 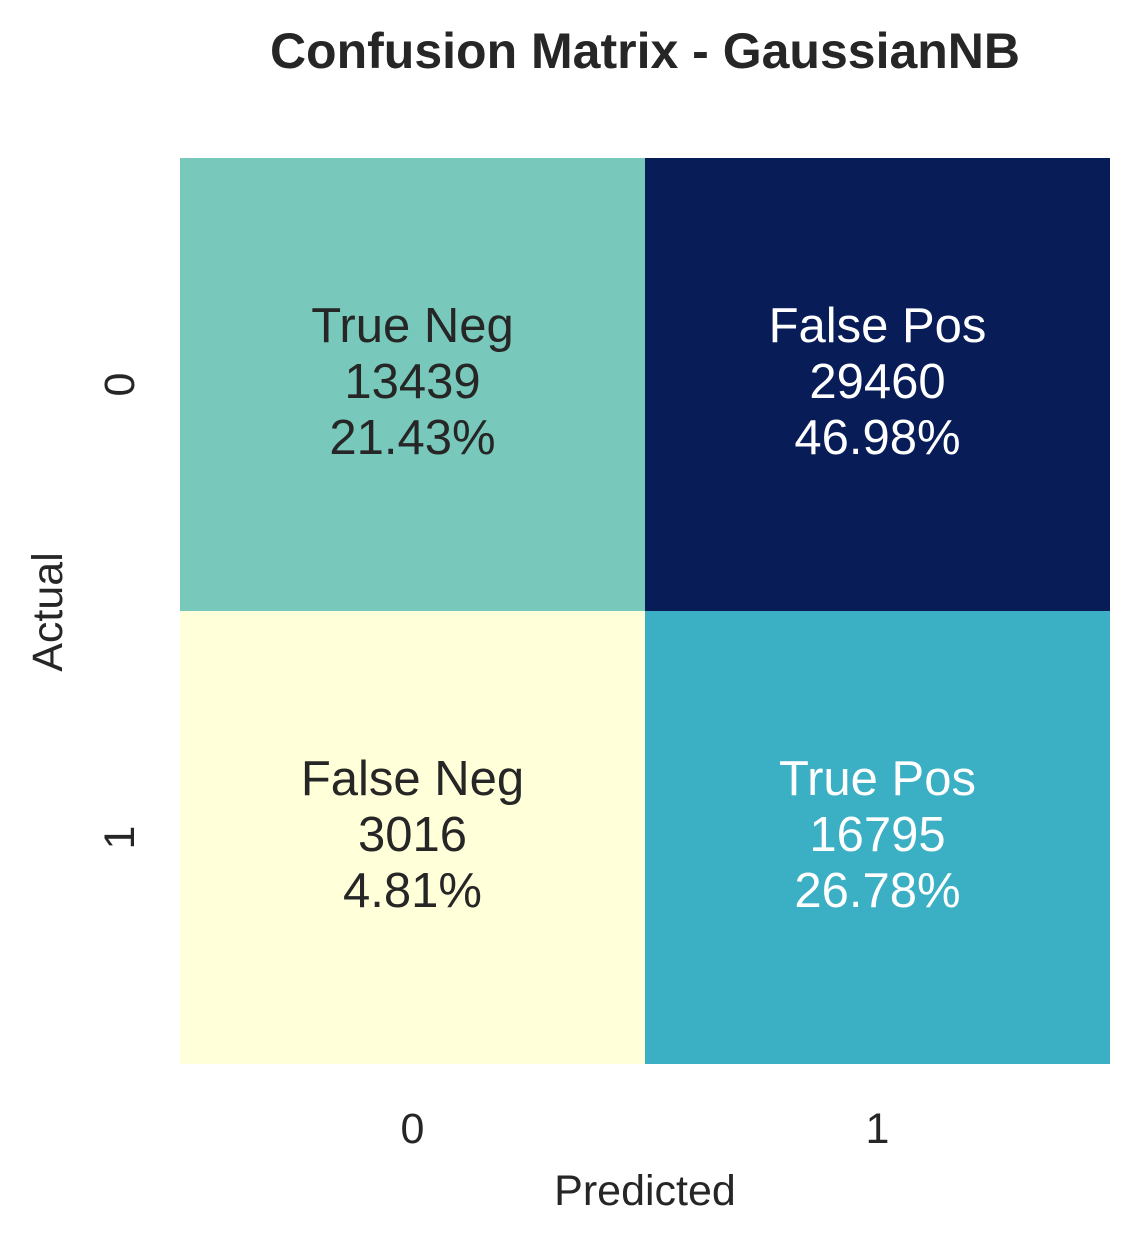 What do you see at coordinates (412, 438) in the screenshot?
I see `cell-percent: 21.43%` at bounding box center [412, 438].